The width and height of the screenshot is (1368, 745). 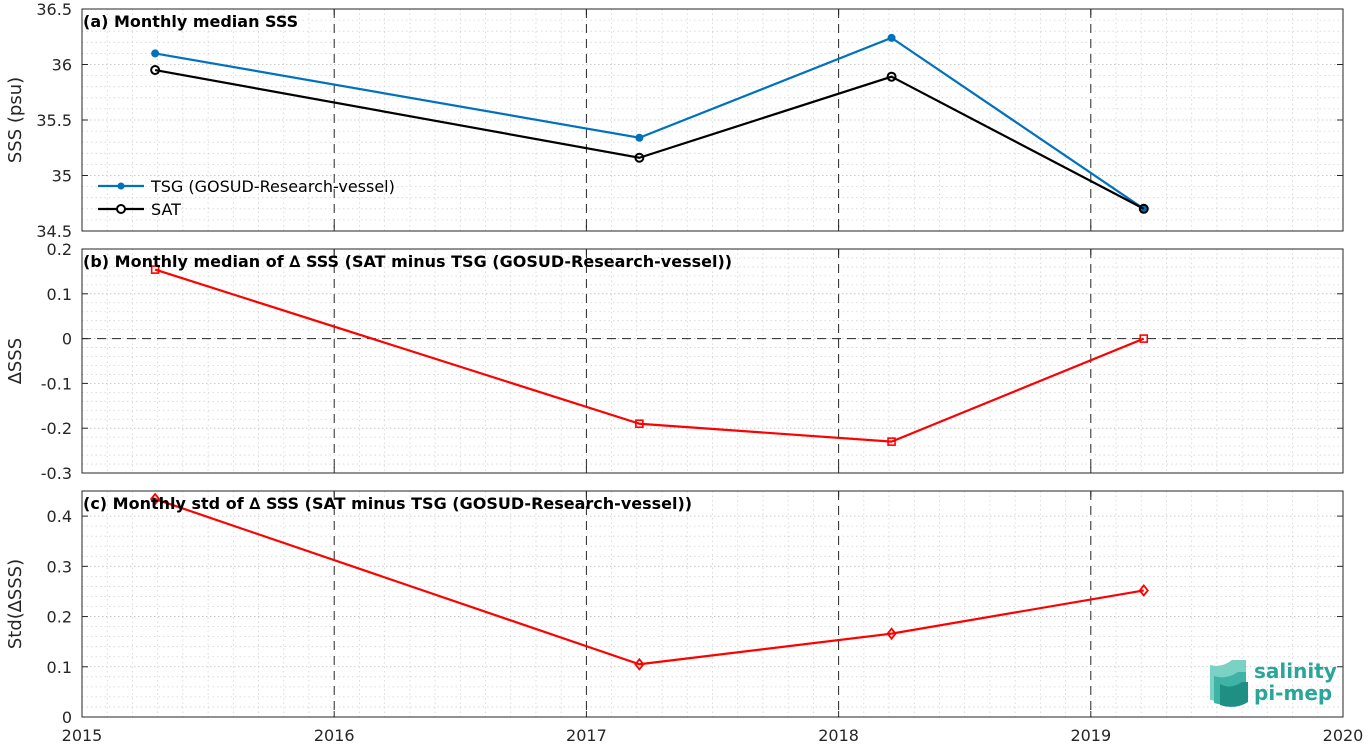 What do you see at coordinates (713, 735) in the screenshot?
I see `x-axis: 2015 2016 2017 2018 2019 2020` at bounding box center [713, 735].